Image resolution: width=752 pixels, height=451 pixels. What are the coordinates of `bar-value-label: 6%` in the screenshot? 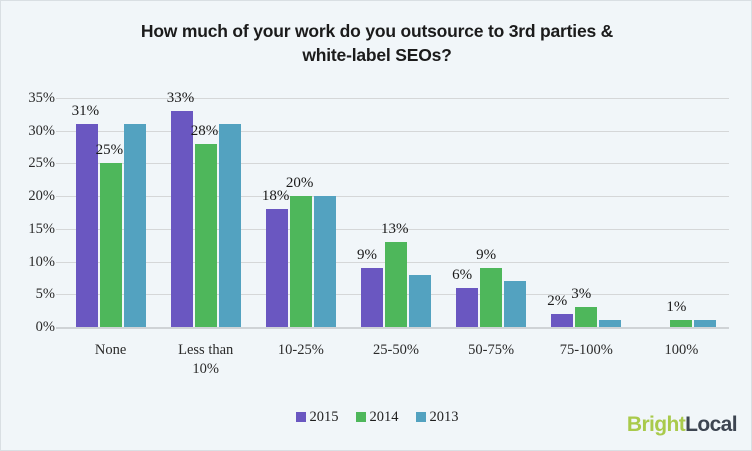 It's located at (462, 274).